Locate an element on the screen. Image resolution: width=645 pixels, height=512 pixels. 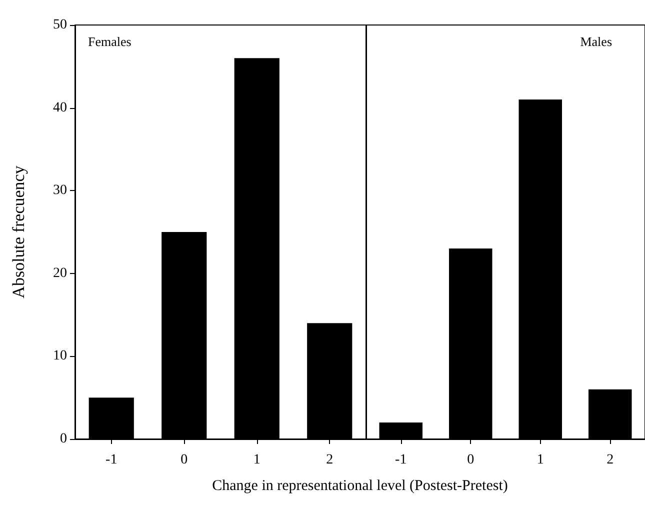
y-tick-label: 20 is located at coordinates (60, 273).